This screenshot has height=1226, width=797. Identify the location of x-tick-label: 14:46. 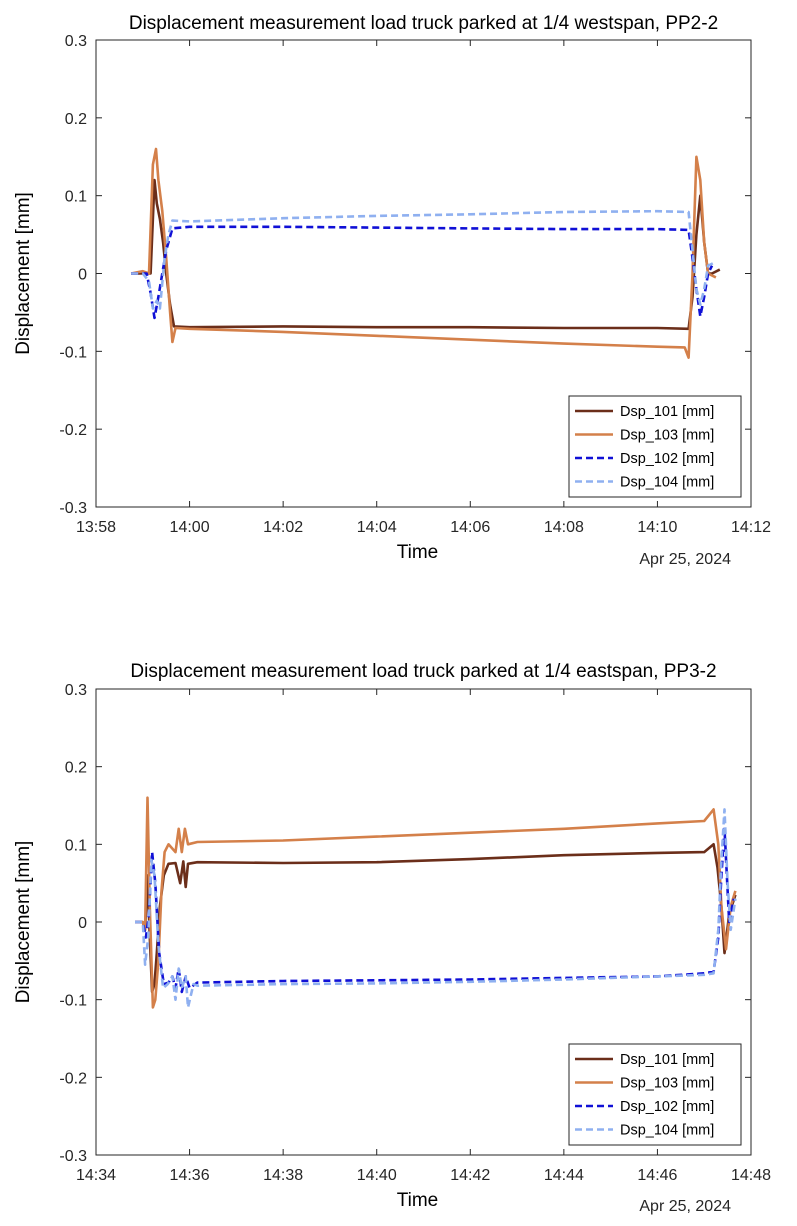
(657, 1175).